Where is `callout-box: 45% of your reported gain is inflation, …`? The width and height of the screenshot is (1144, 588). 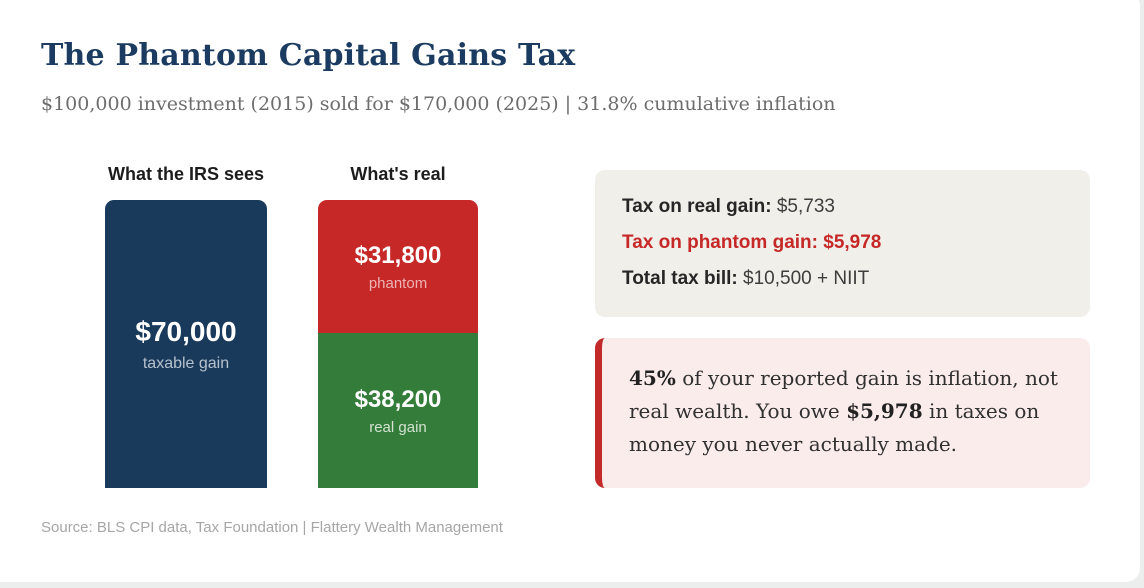 callout-box: 45% of your reported gain is inflation, … is located at coordinates (842, 413).